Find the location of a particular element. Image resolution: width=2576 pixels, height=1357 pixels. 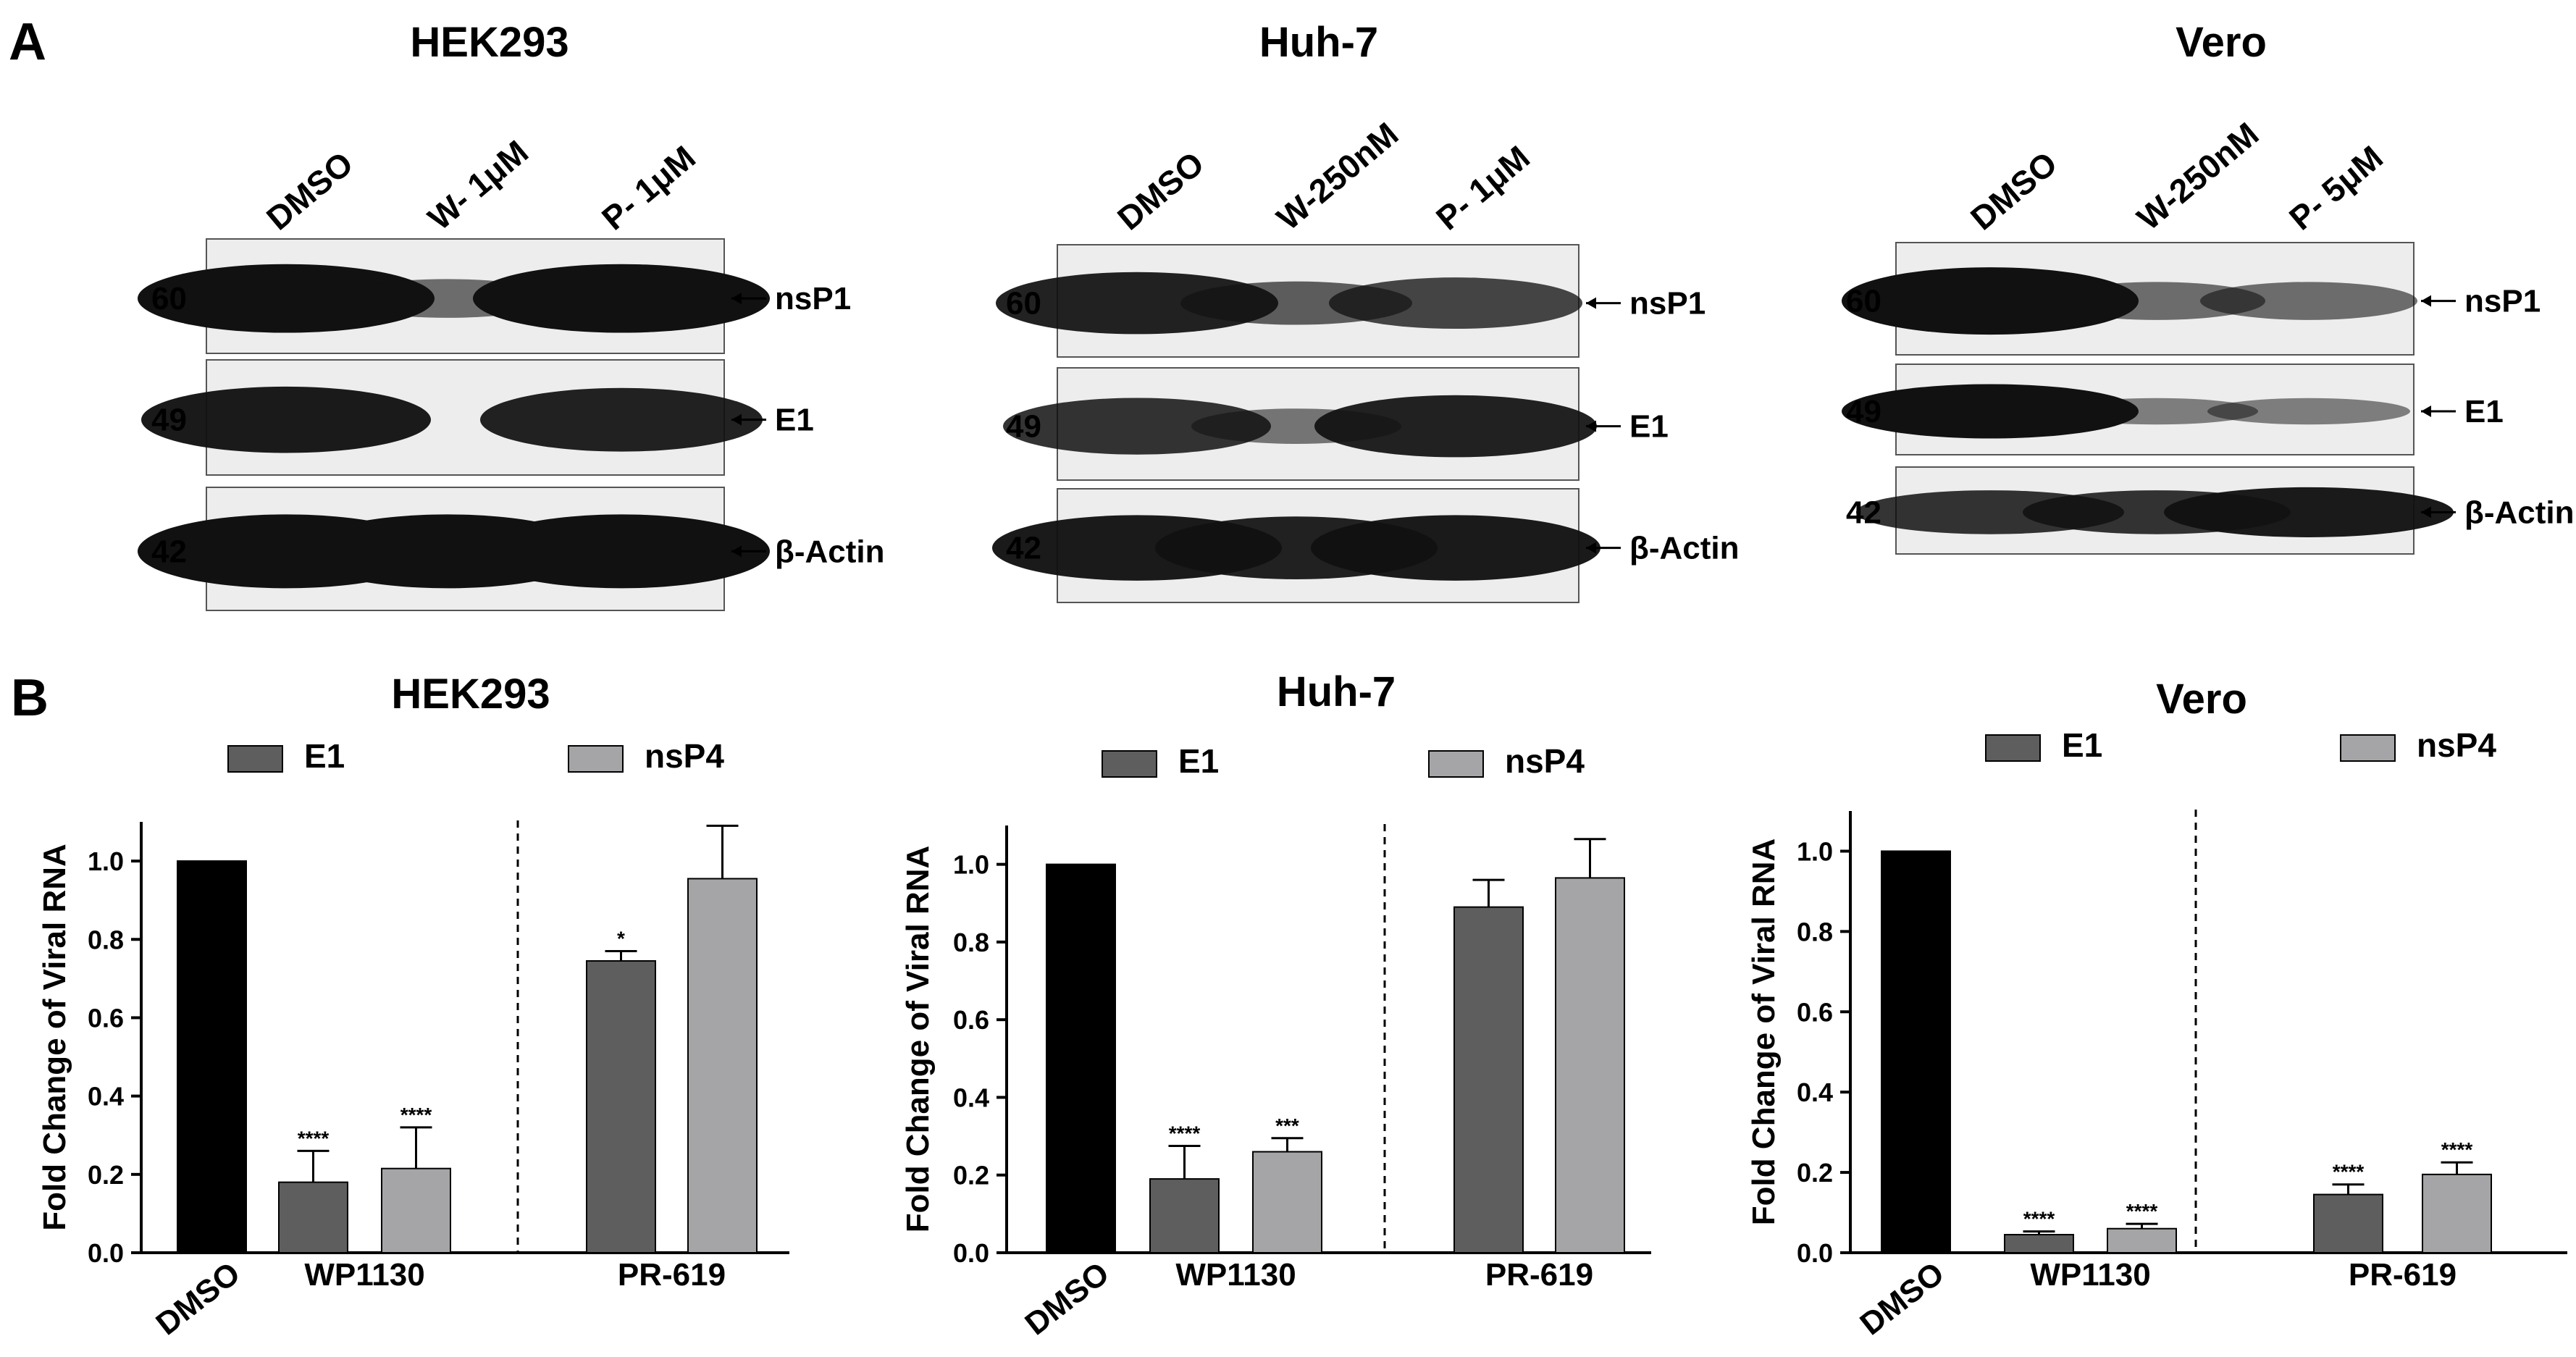

blot-title: Vero is located at coordinates (2221, 43).